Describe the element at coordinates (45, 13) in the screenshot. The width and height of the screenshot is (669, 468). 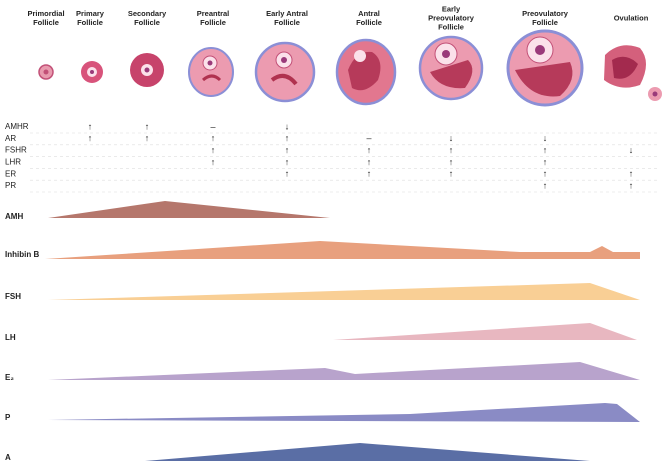
I see `stage-label: Primordial` at that location.